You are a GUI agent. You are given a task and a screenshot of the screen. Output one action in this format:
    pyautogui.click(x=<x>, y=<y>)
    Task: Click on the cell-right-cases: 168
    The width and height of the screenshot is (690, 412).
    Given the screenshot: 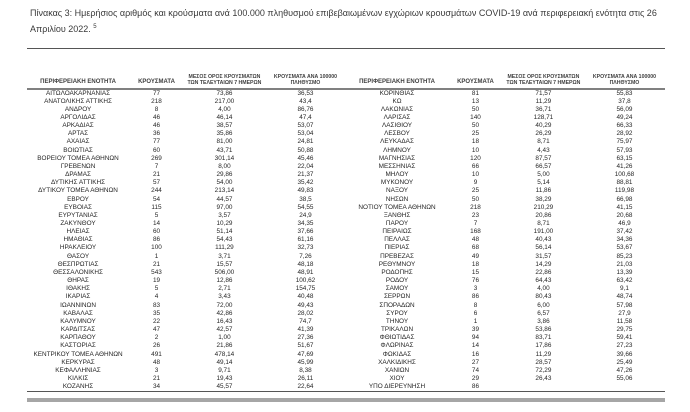 What is the action you would take?
    pyautogui.click(x=475, y=232)
    